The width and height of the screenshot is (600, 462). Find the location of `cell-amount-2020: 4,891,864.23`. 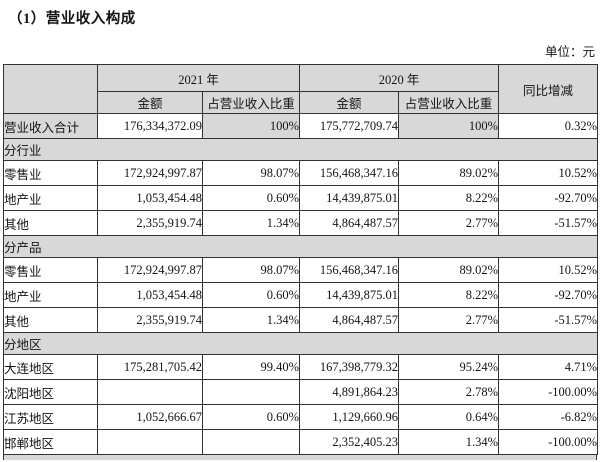

cell-amount-2020: 4,891,864.23 is located at coordinates (349, 392).